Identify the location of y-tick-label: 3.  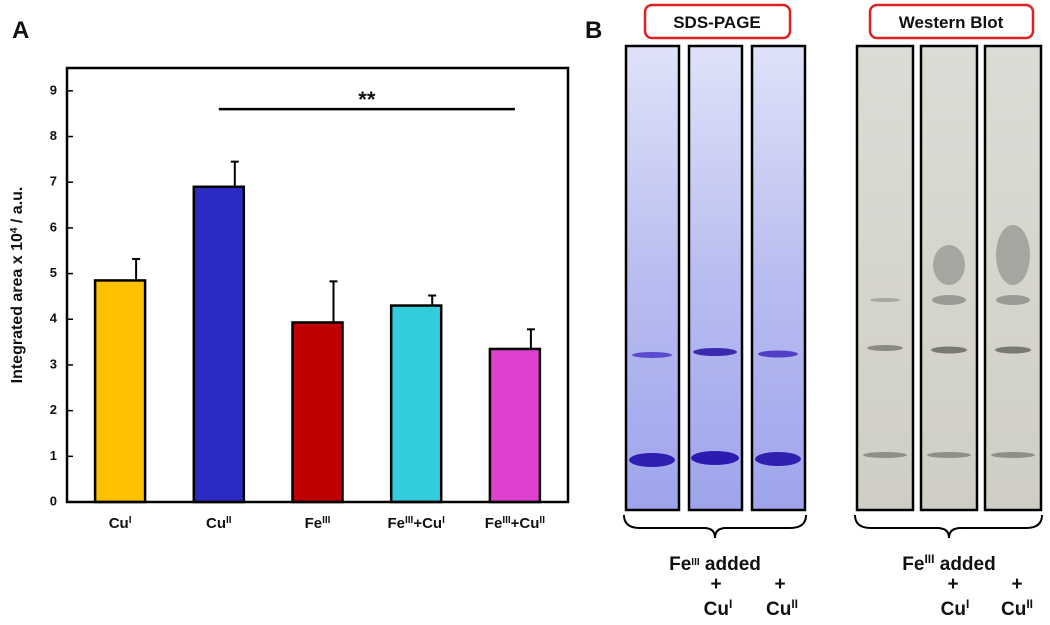
(53, 363).